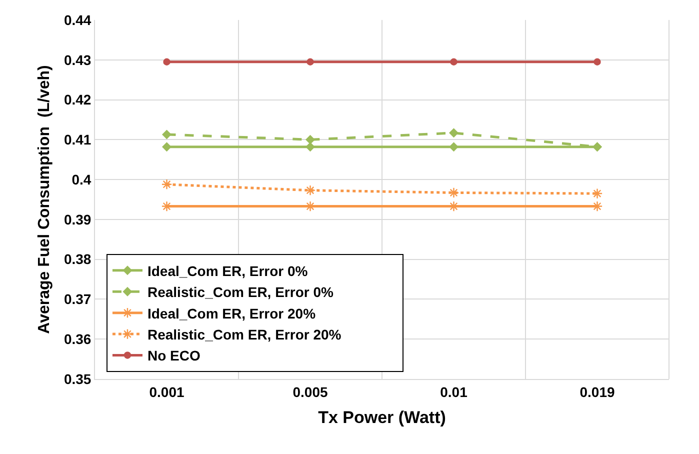  I want to click on y-tick-label: 0.35, so click(78, 378).